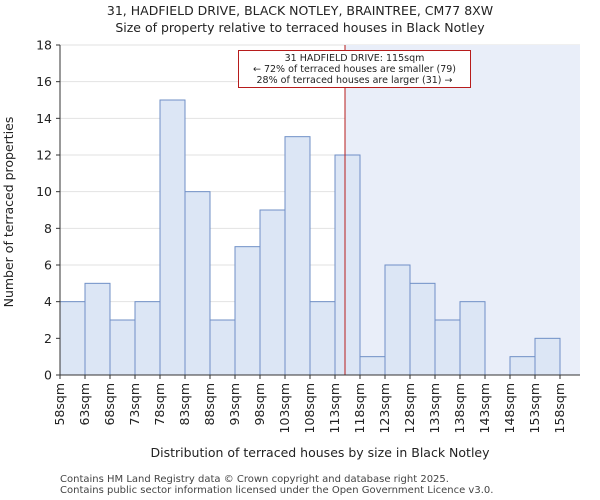 Image resolution: width=600 pixels, height=500 pixels. Describe the element at coordinates (272, 292) in the screenshot. I see `bar-98sqm` at that location.